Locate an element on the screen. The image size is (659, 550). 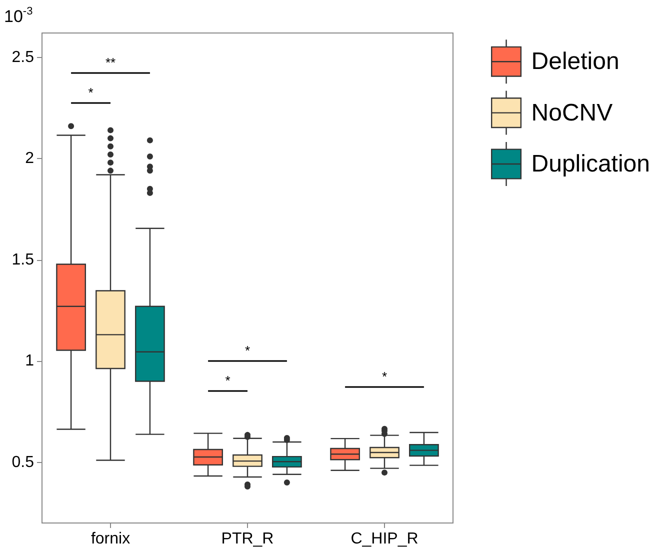
y-tick-label: 1.5 is located at coordinates (23, 259).